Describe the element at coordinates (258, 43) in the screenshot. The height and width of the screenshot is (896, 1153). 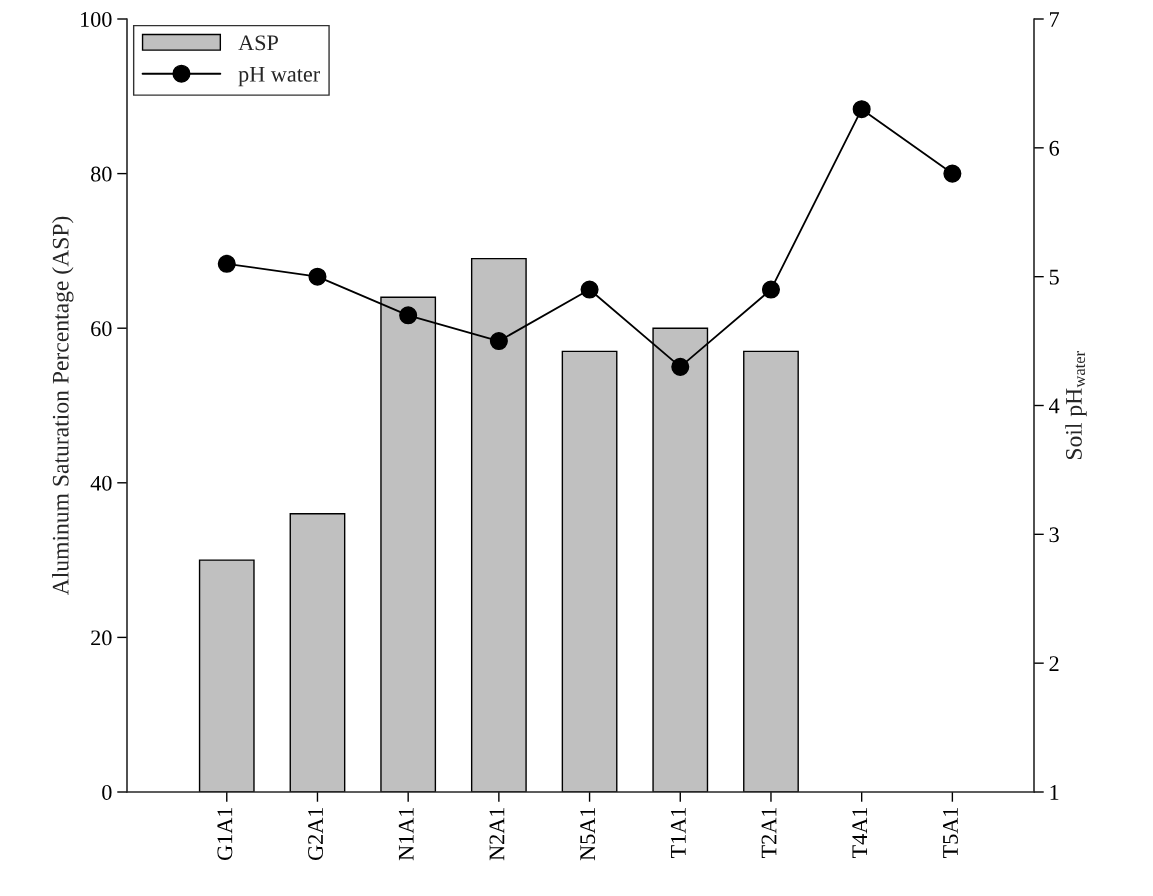
I see `legend-label: ASP` at that location.